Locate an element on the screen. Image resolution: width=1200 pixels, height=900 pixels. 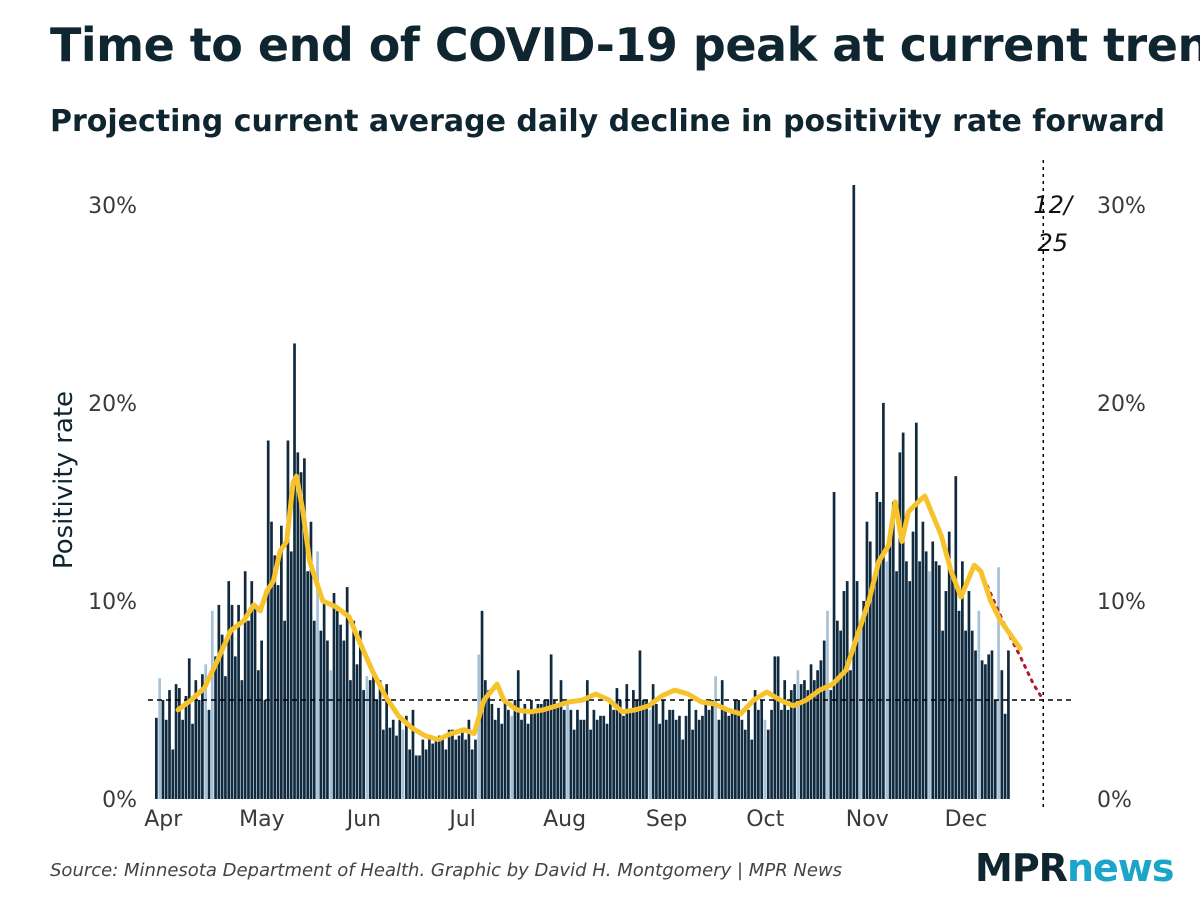
x-tick-oct: Oct is located at coordinates (765, 819).